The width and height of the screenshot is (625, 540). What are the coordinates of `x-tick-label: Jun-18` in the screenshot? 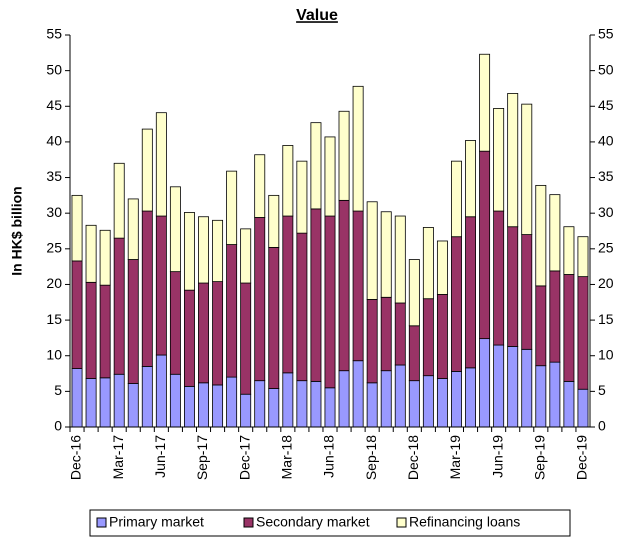 It's located at (329, 456).